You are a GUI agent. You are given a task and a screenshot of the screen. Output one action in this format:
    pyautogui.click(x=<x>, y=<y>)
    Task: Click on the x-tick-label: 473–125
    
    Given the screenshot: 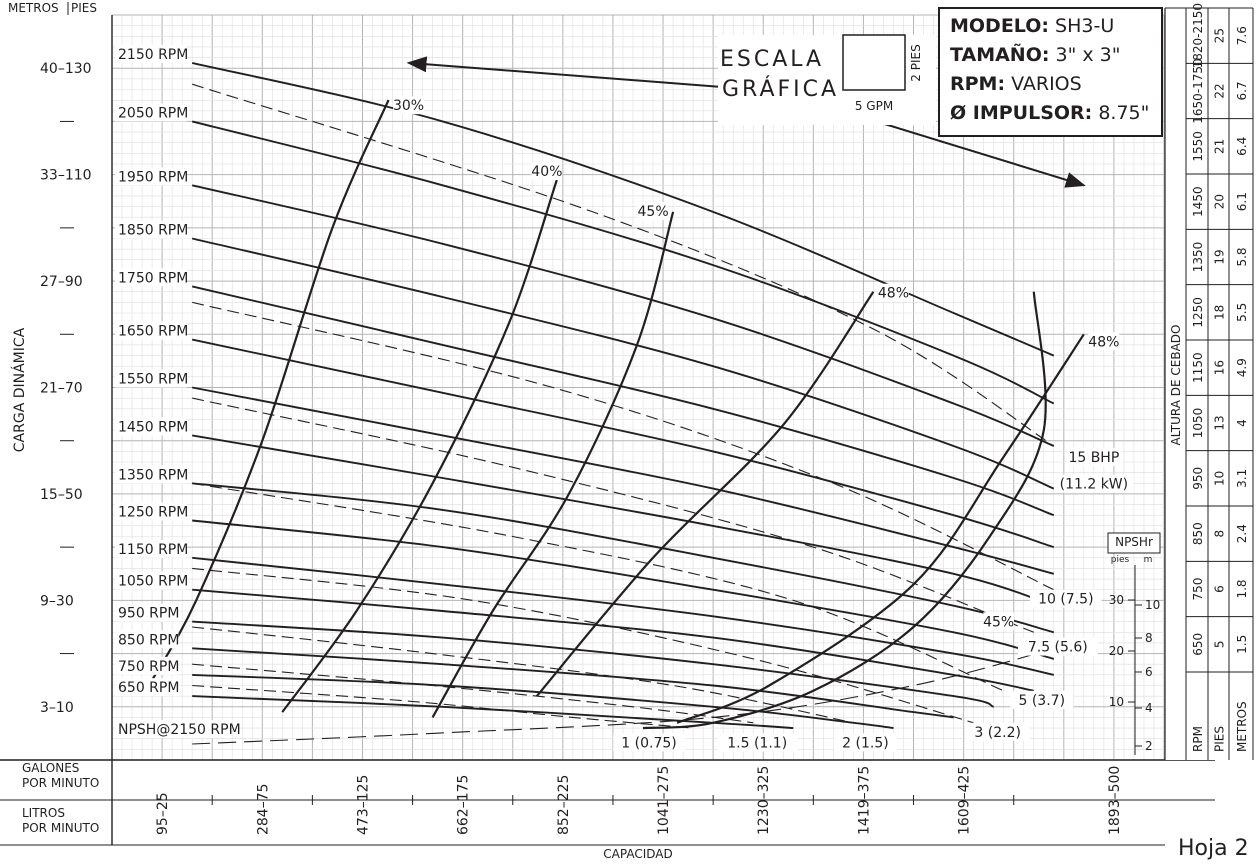 What is the action you would take?
    pyautogui.click(x=363, y=805)
    